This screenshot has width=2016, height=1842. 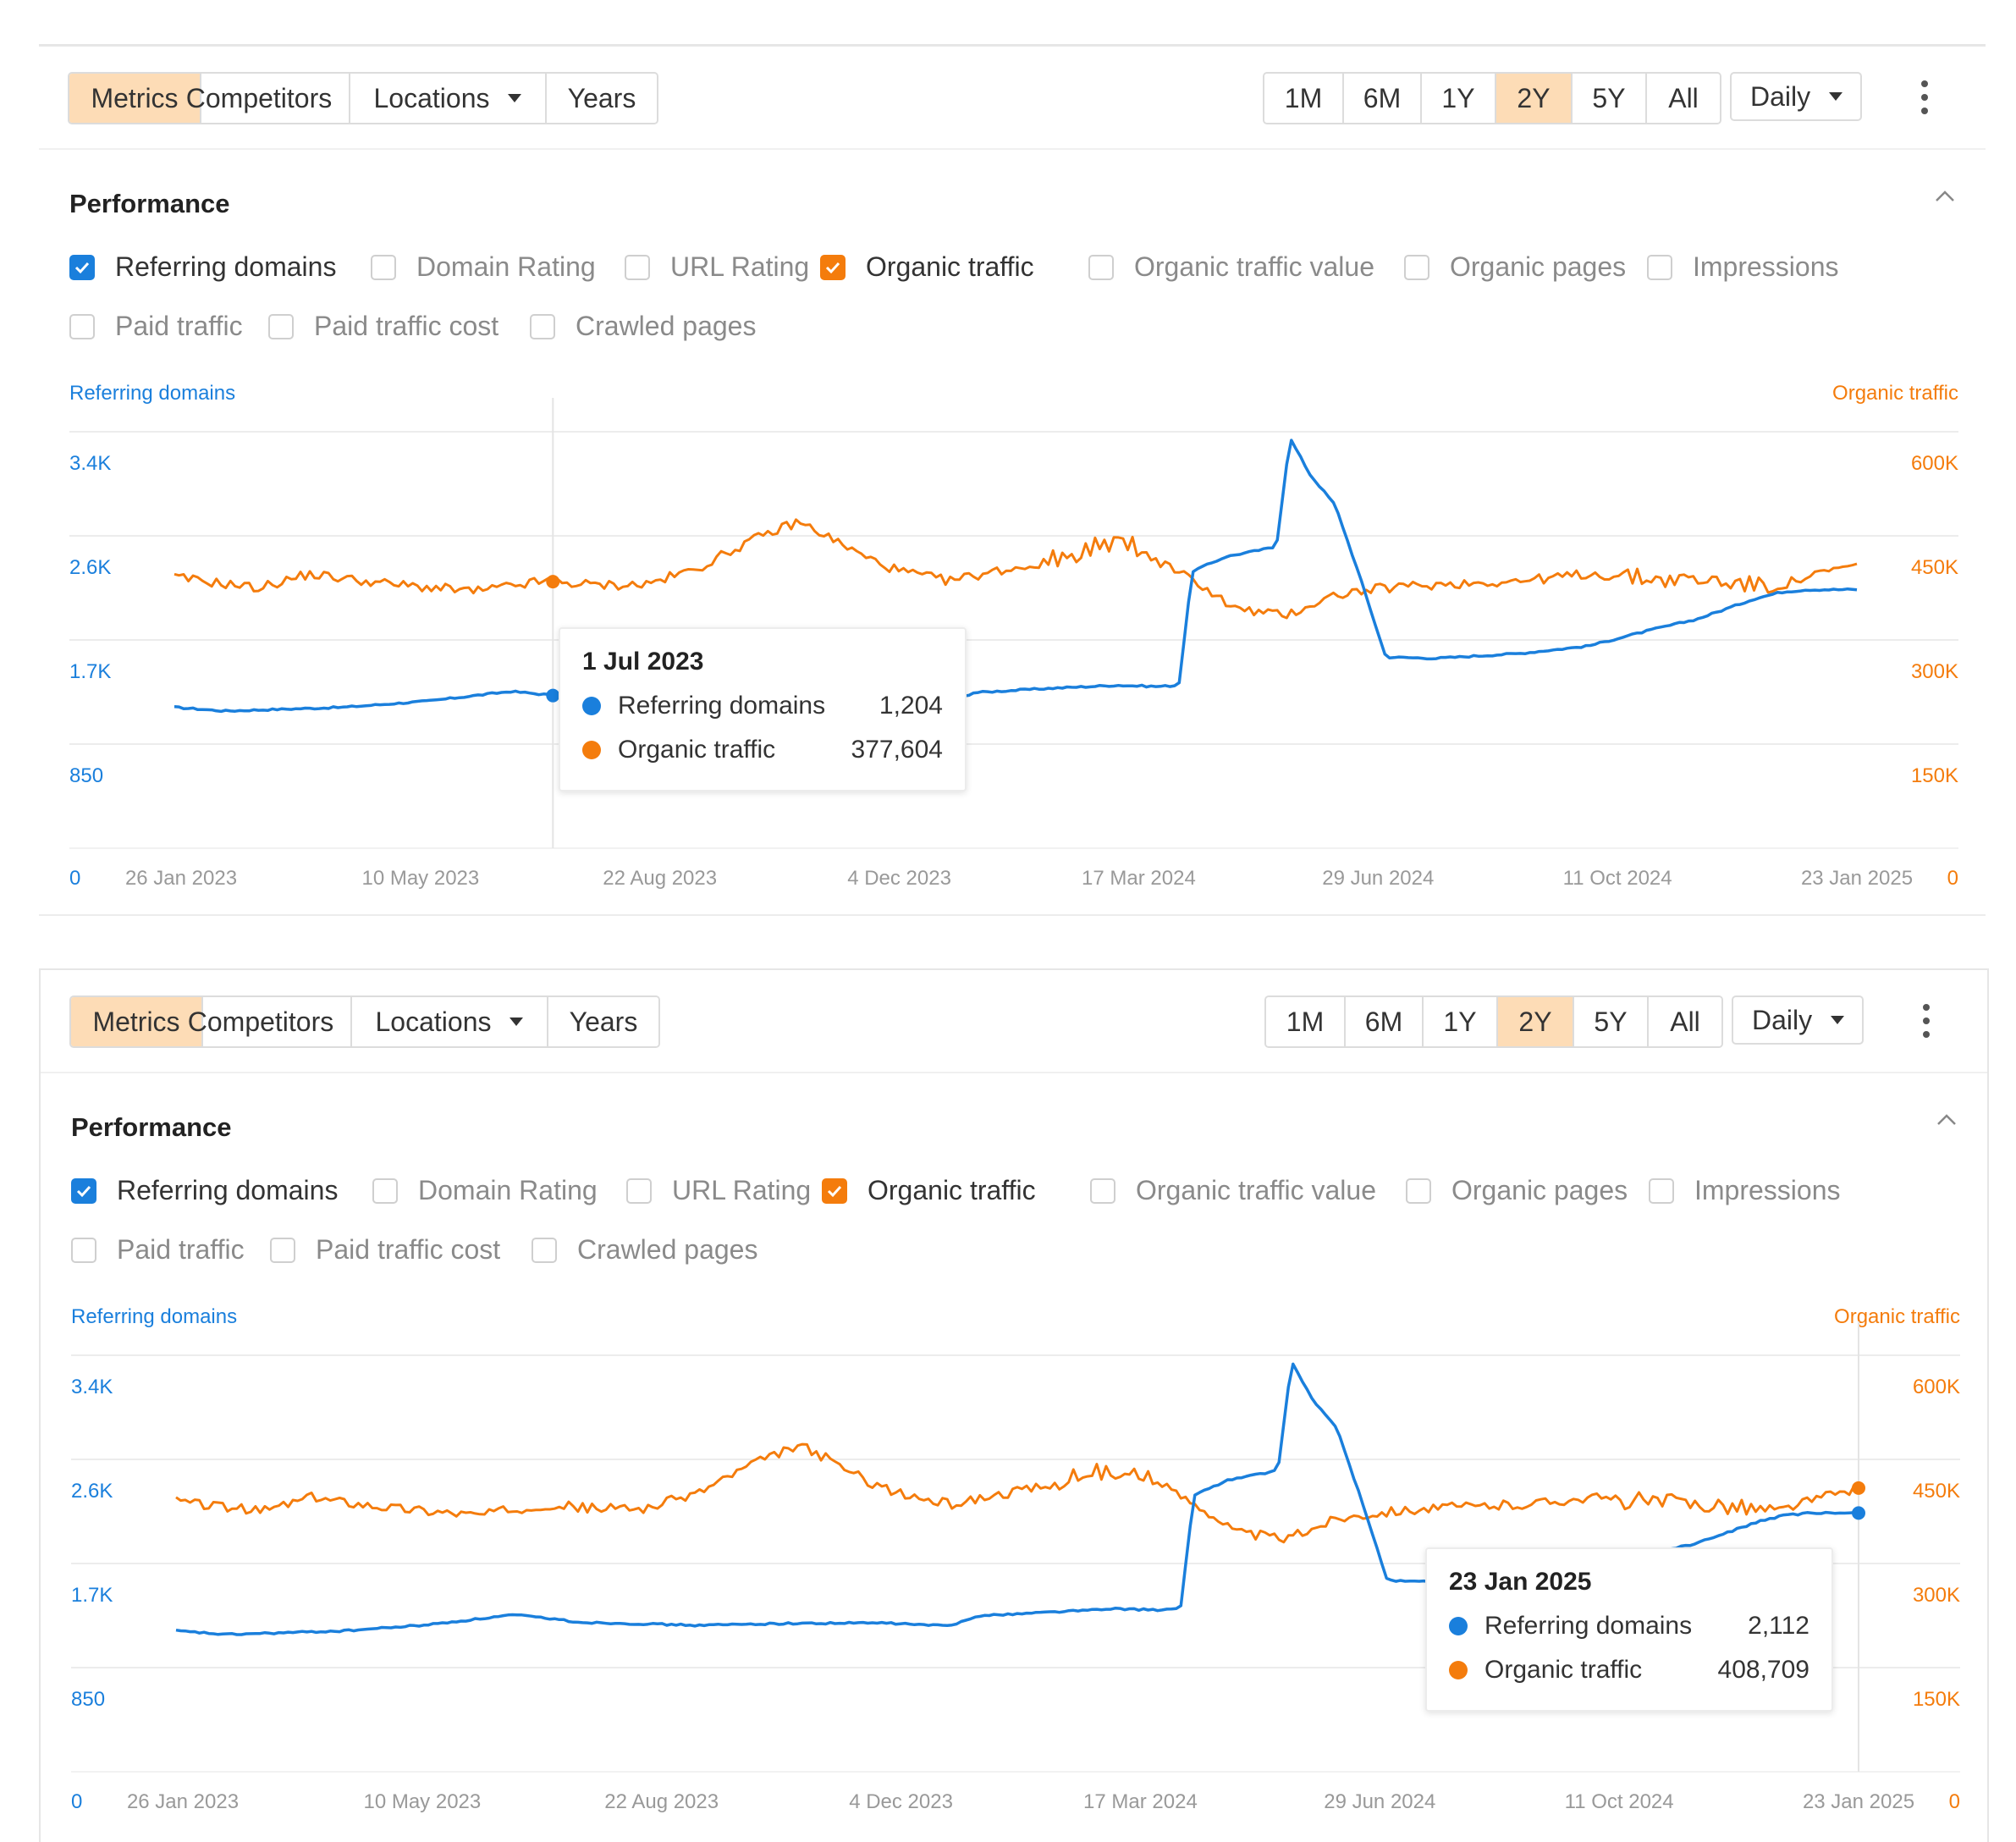 I want to click on x-tick-label: 23 Jan 2025, so click(x=1858, y=1802).